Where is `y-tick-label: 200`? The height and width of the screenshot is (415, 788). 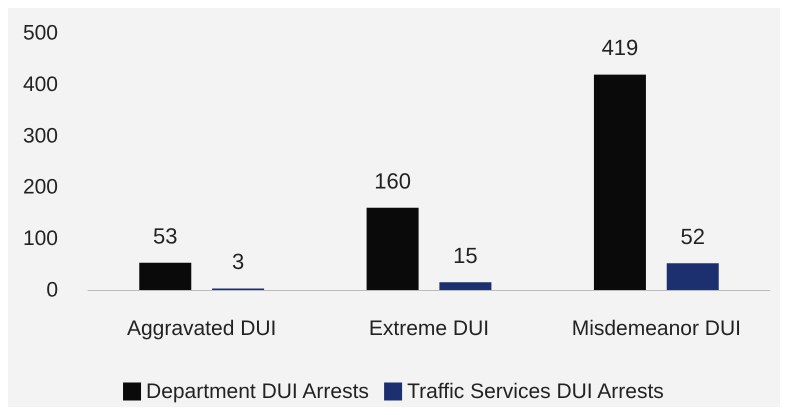
y-tick-label: 200 is located at coordinates (40, 187).